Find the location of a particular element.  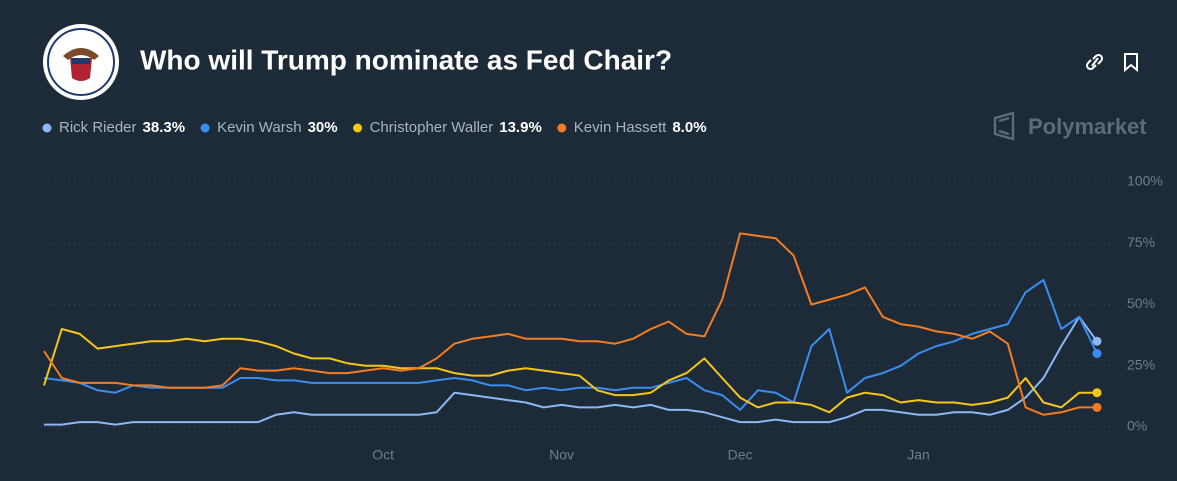

y-tick-label: 50% is located at coordinates (1141, 303).